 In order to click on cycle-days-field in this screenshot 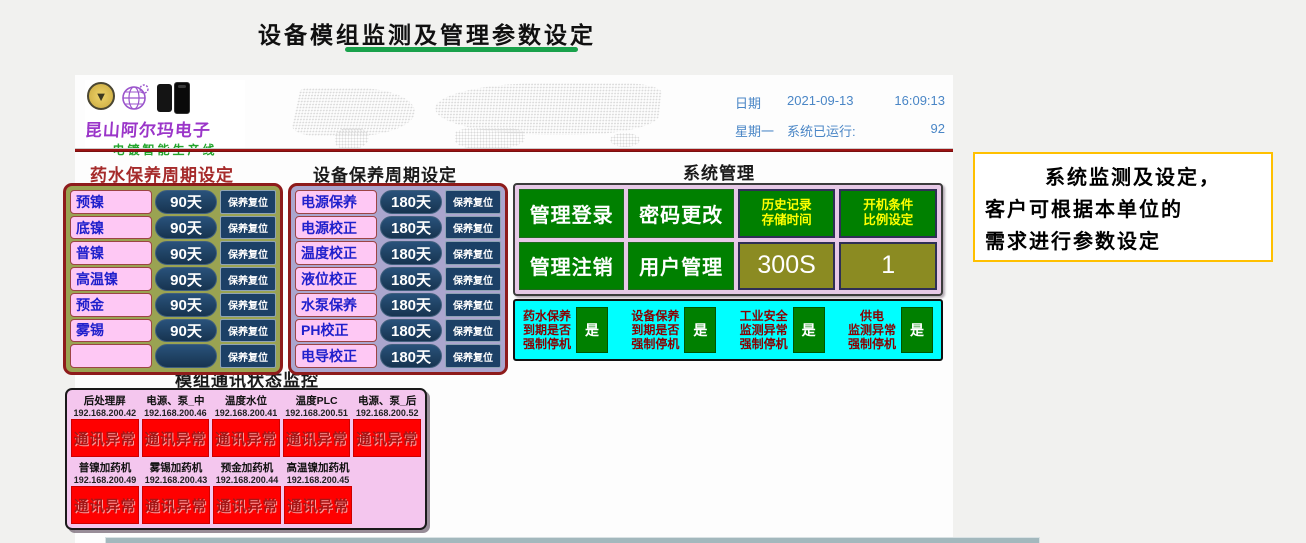, I will do `click(186, 356)`.